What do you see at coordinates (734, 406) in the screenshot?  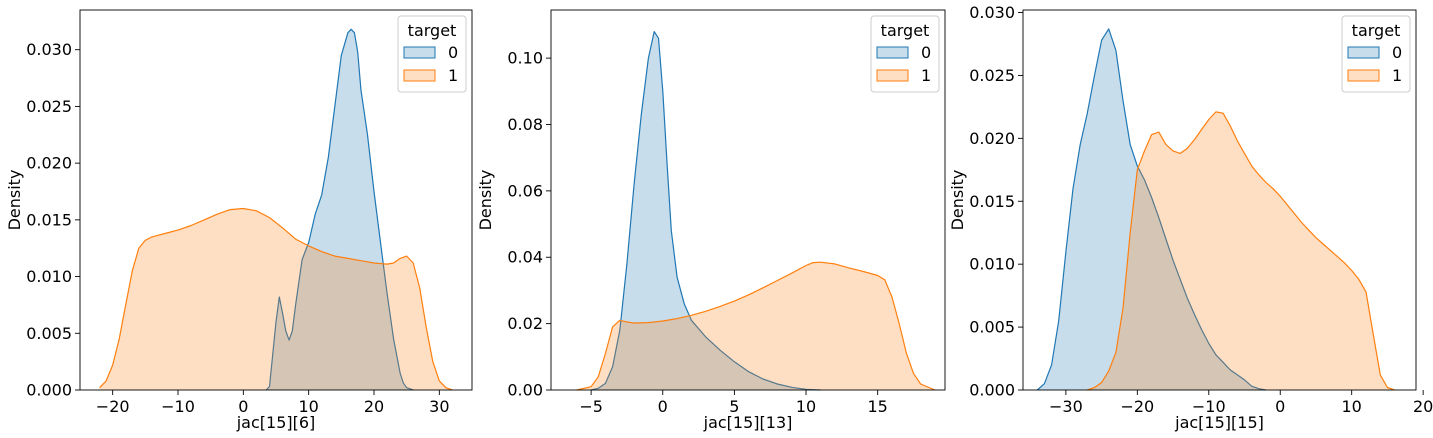 I see `x-tick-label: 5` at bounding box center [734, 406].